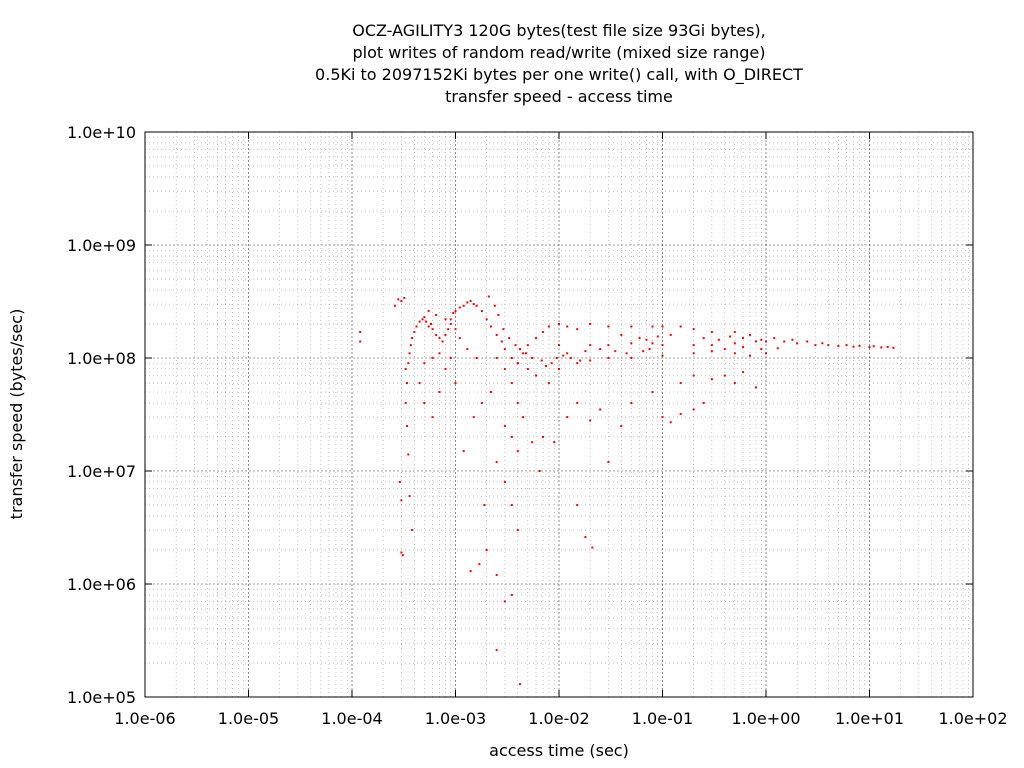 This screenshot has height=768, width=1024. Describe the element at coordinates (101, 697) in the screenshot. I see `y-tick-label: 1.0e+05` at that location.